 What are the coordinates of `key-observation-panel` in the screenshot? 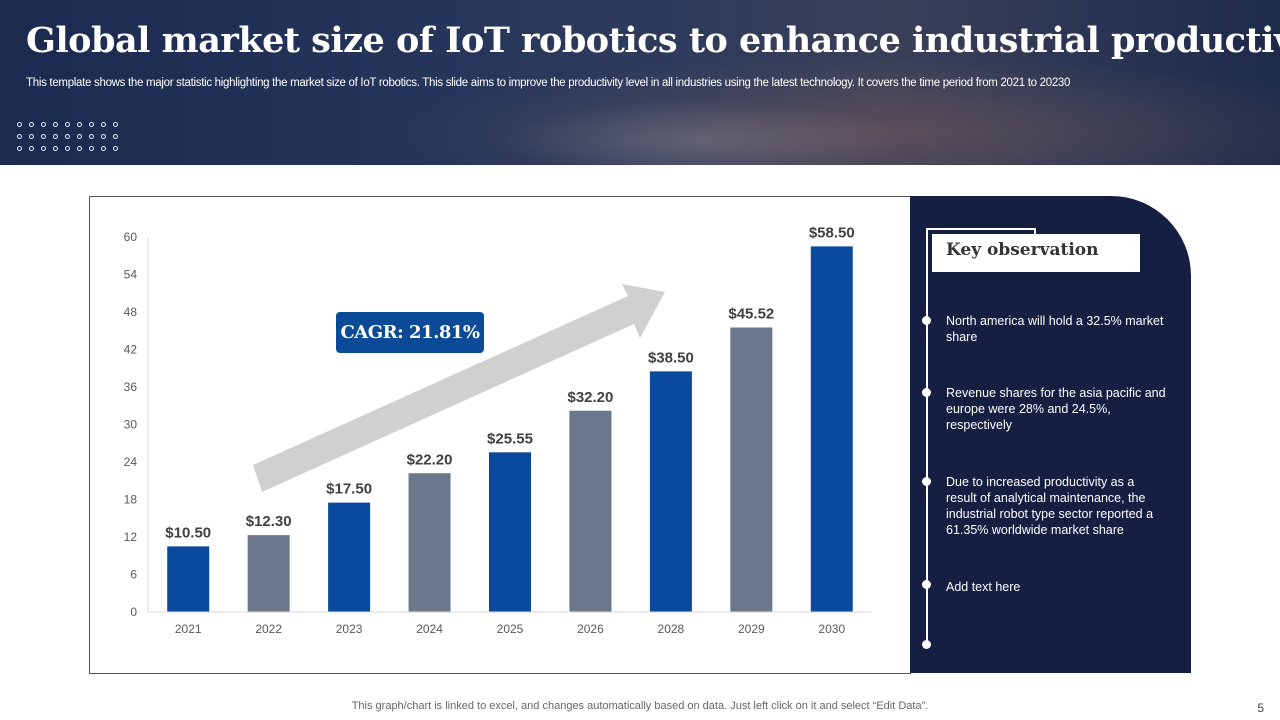 It's located at (1050, 434).